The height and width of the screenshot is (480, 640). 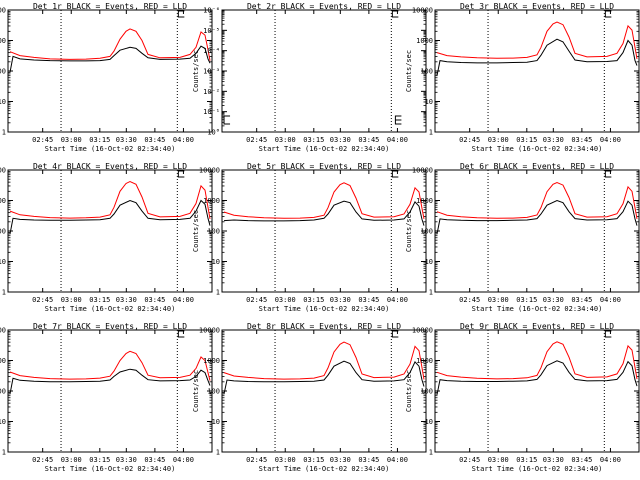 I want to click on panel-title: Det 6r BLACK = Events, RED = LLD, so click(x=537, y=166).